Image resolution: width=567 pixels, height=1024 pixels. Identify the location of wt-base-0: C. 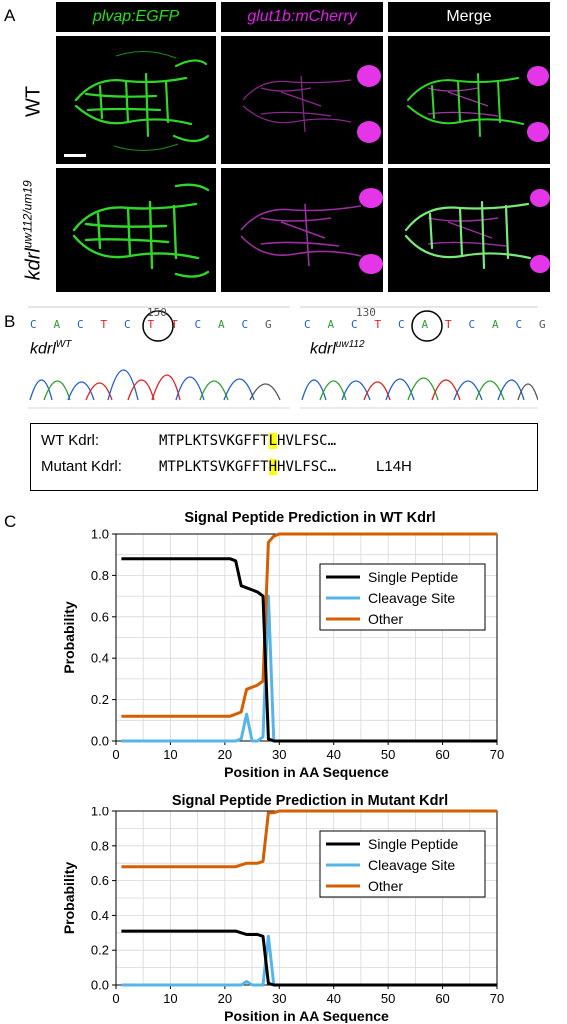
(33, 324).